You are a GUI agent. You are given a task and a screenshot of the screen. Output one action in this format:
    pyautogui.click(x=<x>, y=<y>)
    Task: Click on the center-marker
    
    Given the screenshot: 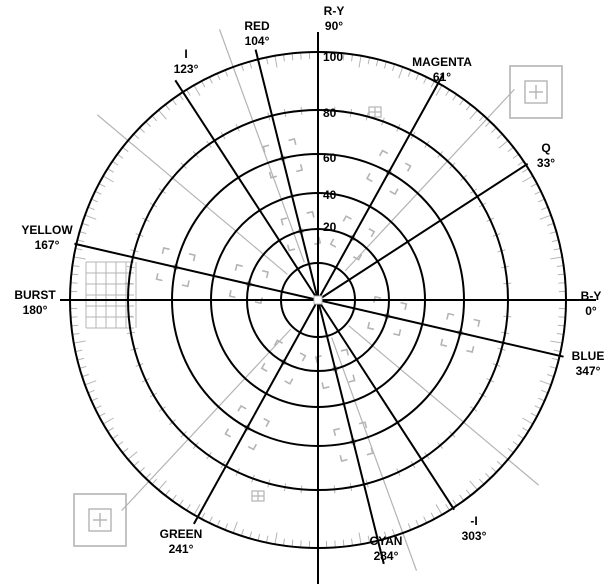 What is the action you would take?
    pyautogui.click(x=318, y=300)
    